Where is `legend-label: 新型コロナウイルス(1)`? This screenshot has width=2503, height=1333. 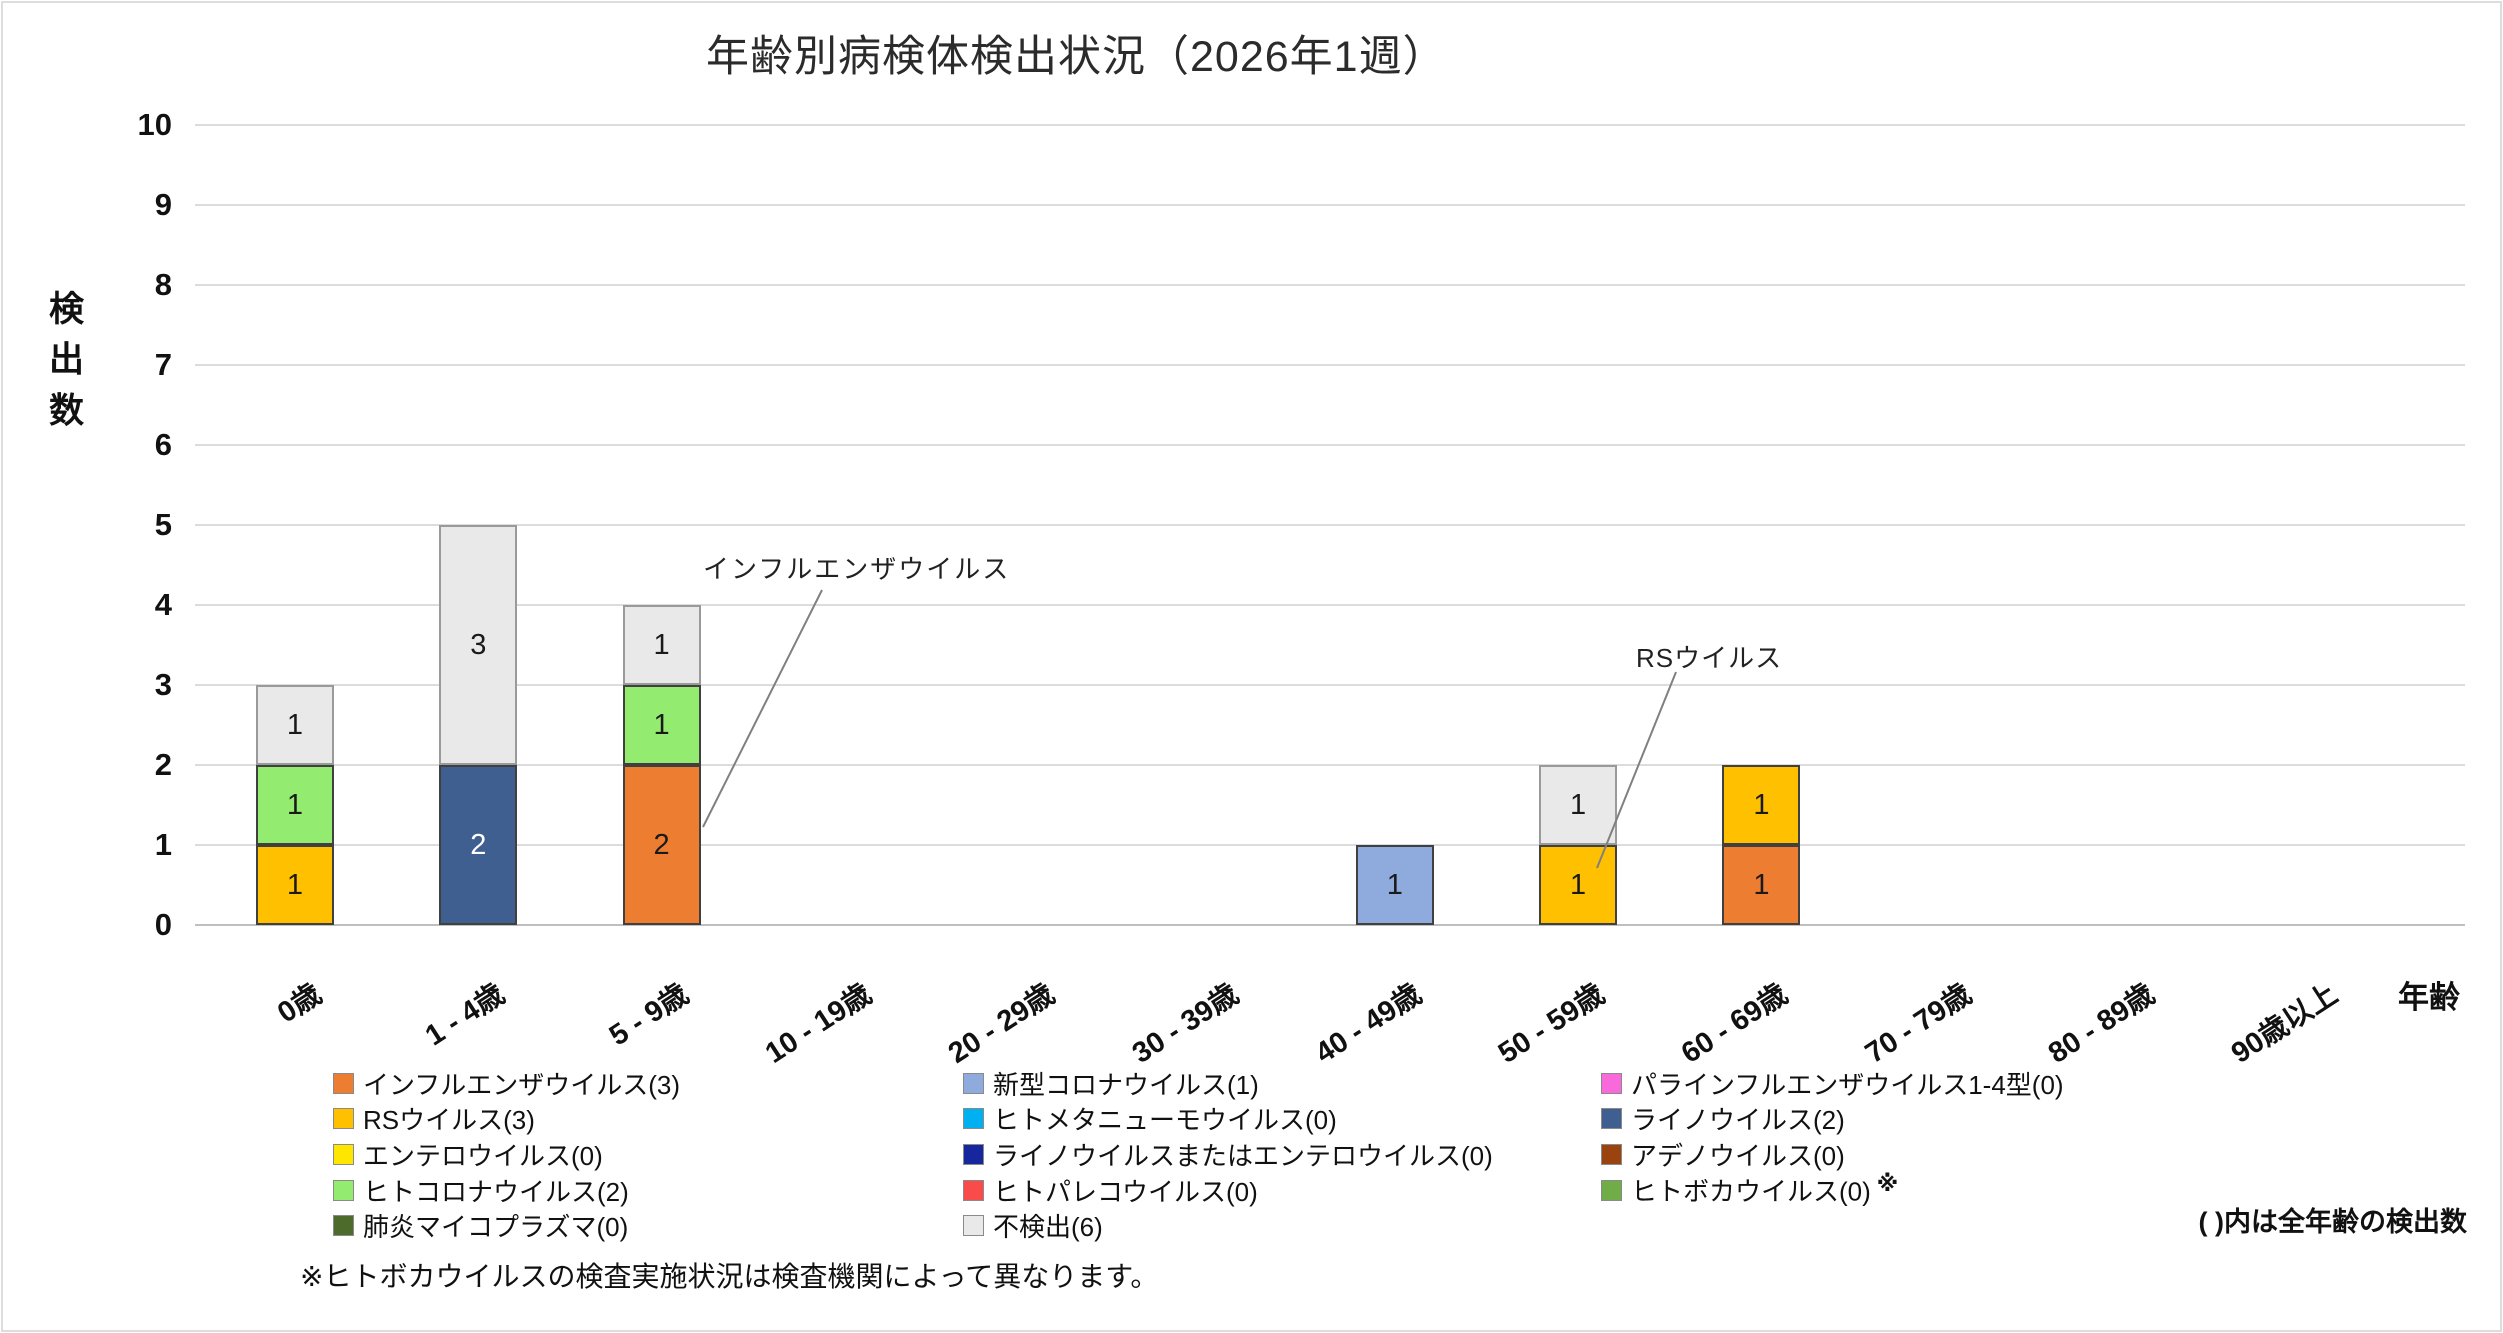
legend-label: 新型コロナウイルス(1) is located at coordinates (1126, 1084).